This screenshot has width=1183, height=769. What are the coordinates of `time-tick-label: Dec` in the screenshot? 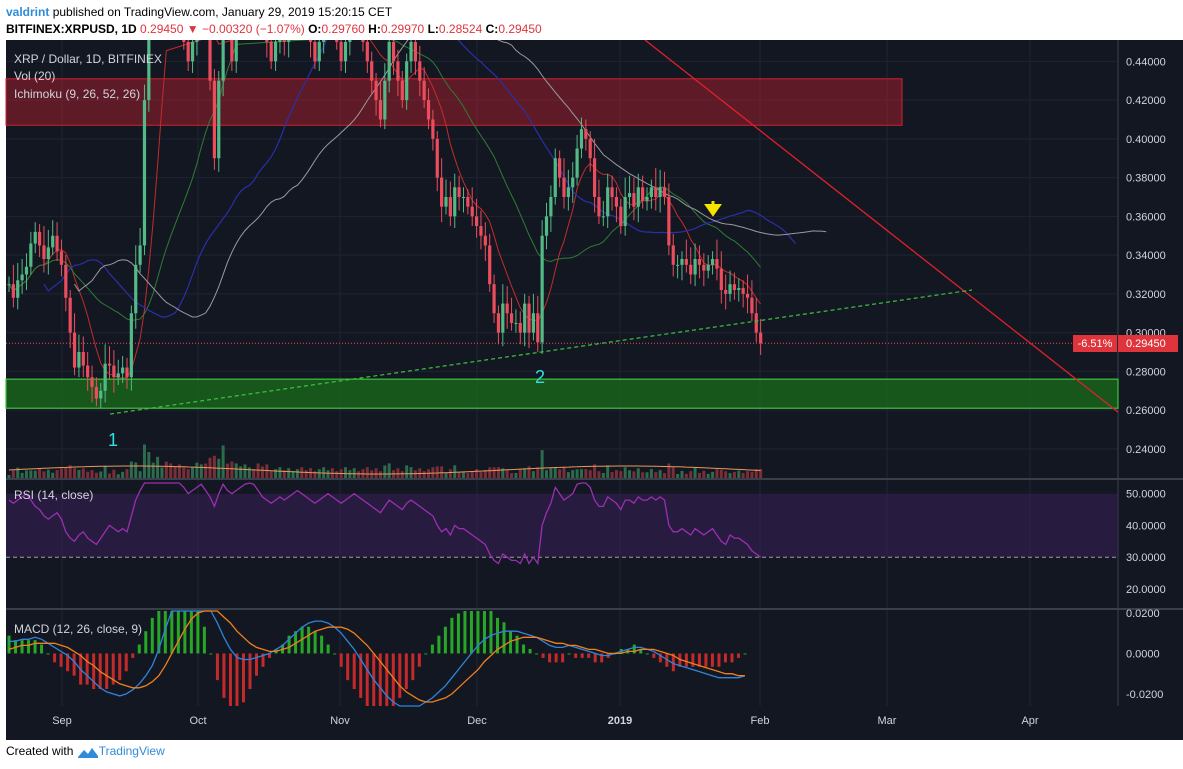 It's located at (477, 721).